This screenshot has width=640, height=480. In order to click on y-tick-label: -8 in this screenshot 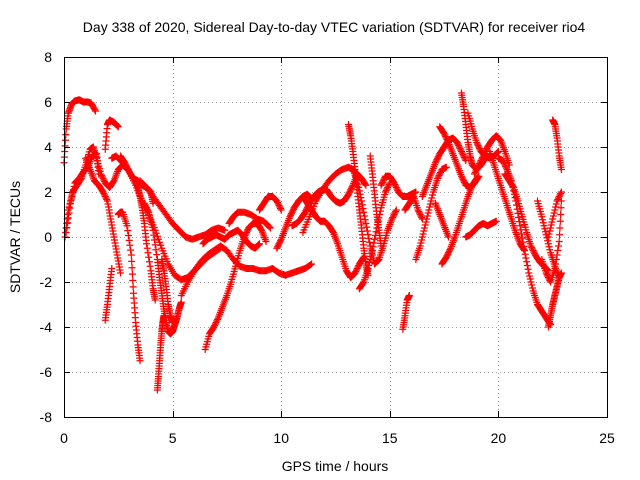, I will do `click(46, 417)`.